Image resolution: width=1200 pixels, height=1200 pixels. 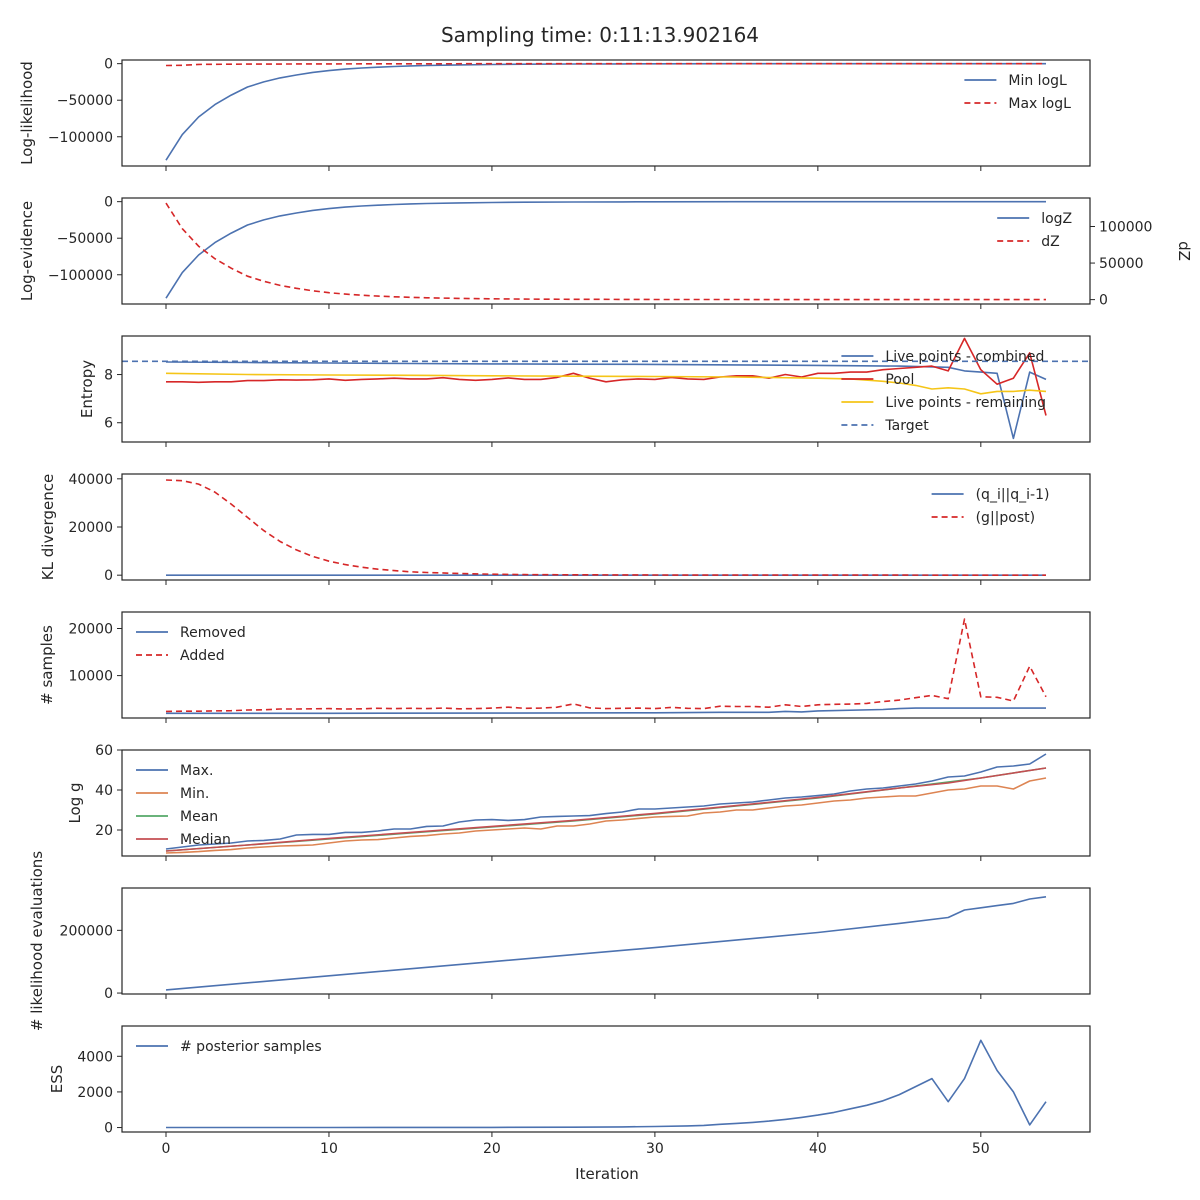 What do you see at coordinates (1184, 251) in the screenshot?
I see `y2-axis-label: dZ` at bounding box center [1184, 251].